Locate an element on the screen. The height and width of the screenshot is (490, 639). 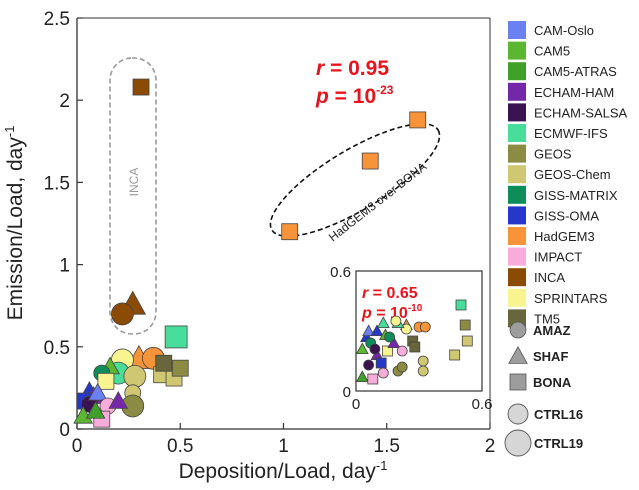
legend-label: CAM5 is located at coordinates (552, 51).